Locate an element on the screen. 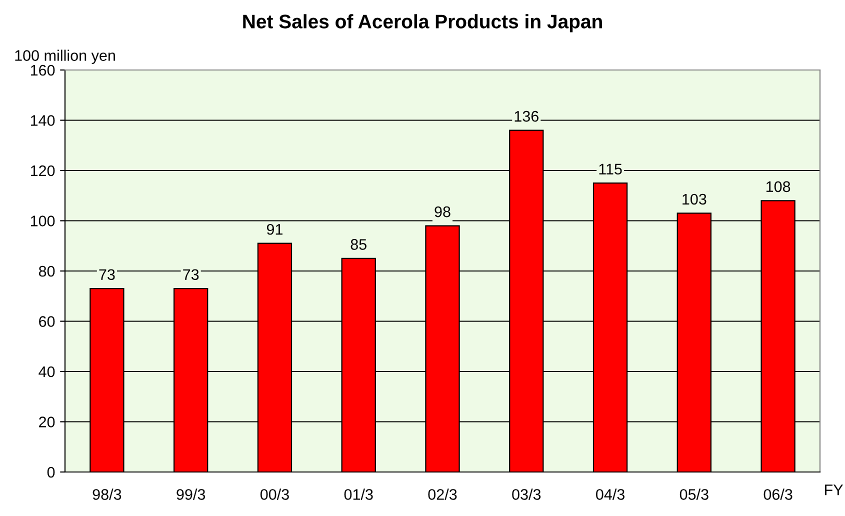 The width and height of the screenshot is (845, 516). data-label: 103 is located at coordinates (694, 199).